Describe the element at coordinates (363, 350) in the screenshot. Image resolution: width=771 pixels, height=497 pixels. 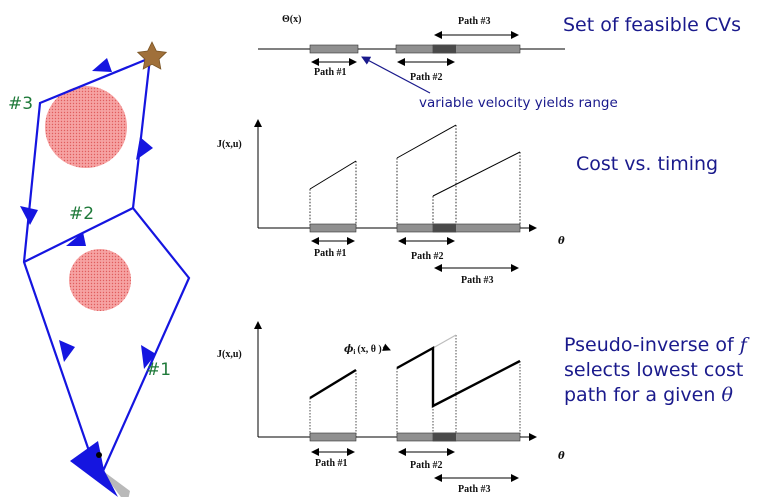
I see `phi-label: ϕi (x, θ )` at that location.